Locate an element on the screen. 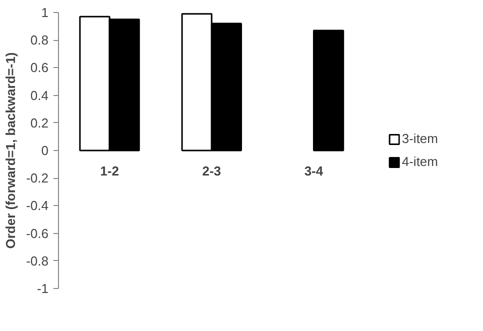  x-tick-label: 1-2 is located at coordinates (109, 171).